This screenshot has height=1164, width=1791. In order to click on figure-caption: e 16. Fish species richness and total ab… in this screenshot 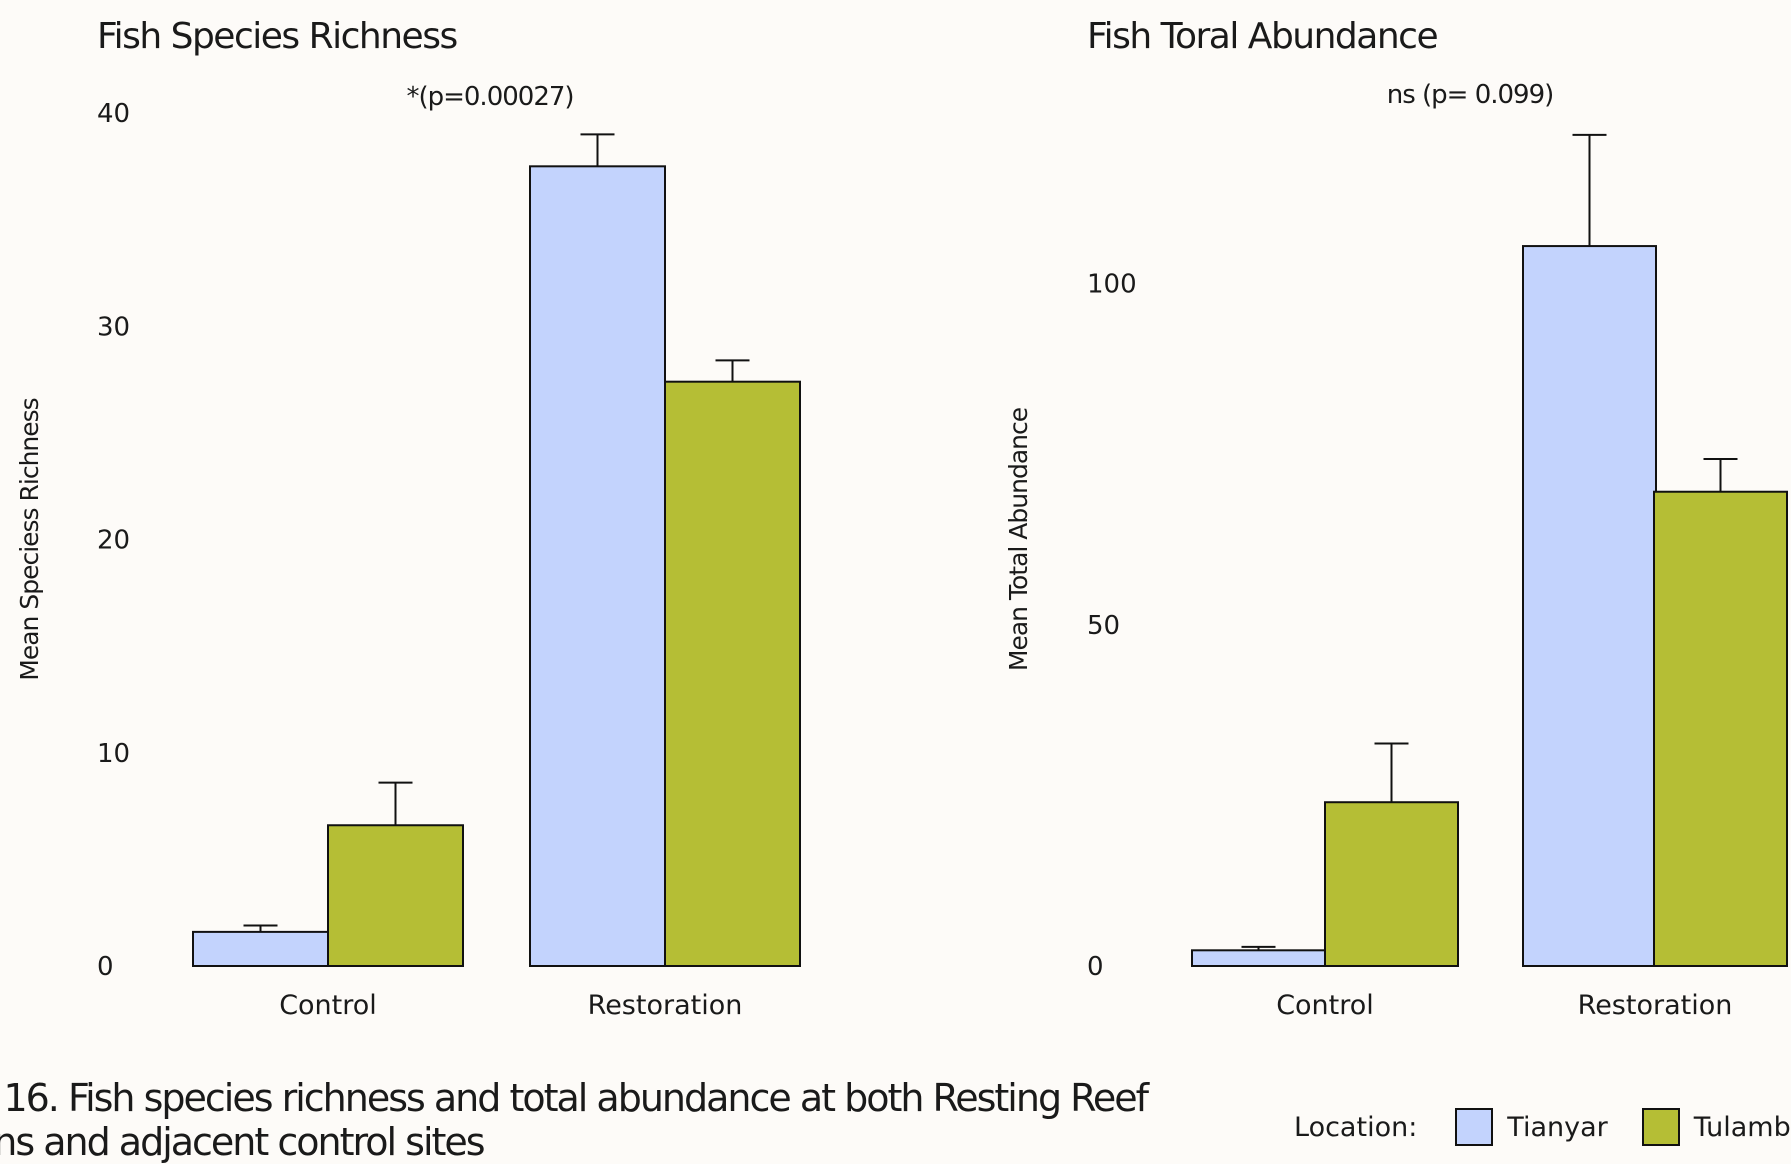, I will do `click(574, 1120)`.